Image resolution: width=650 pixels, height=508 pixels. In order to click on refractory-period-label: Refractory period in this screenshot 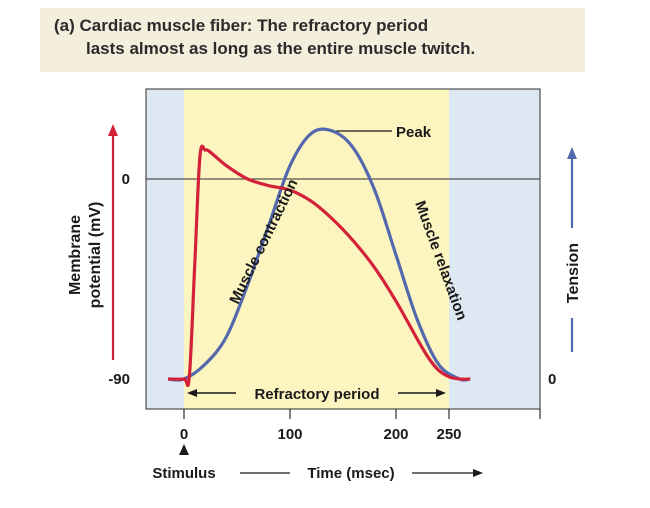, I will do `click(316, 394)`.